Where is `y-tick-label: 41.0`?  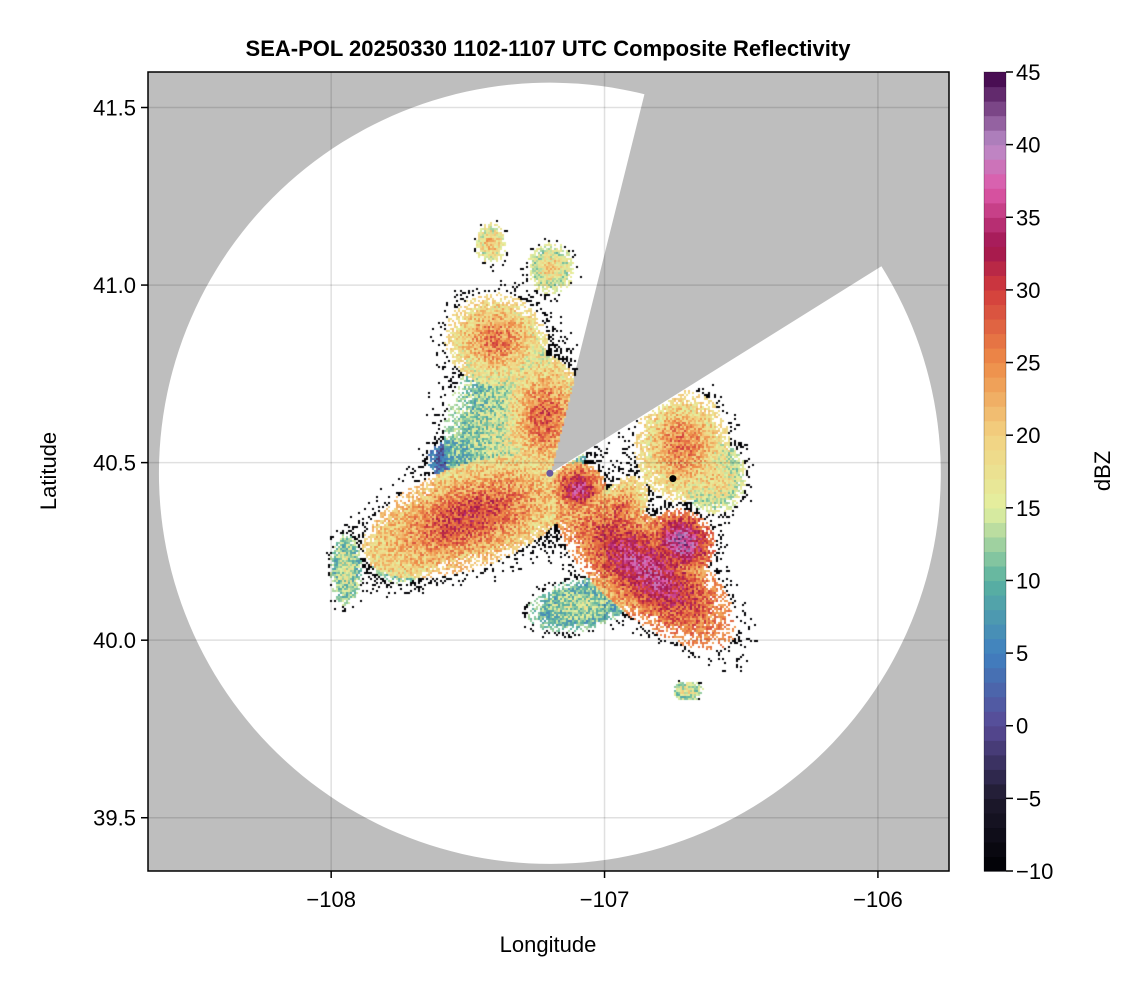 y-tick-label: 41.0 is located at coordinates (114, 285).